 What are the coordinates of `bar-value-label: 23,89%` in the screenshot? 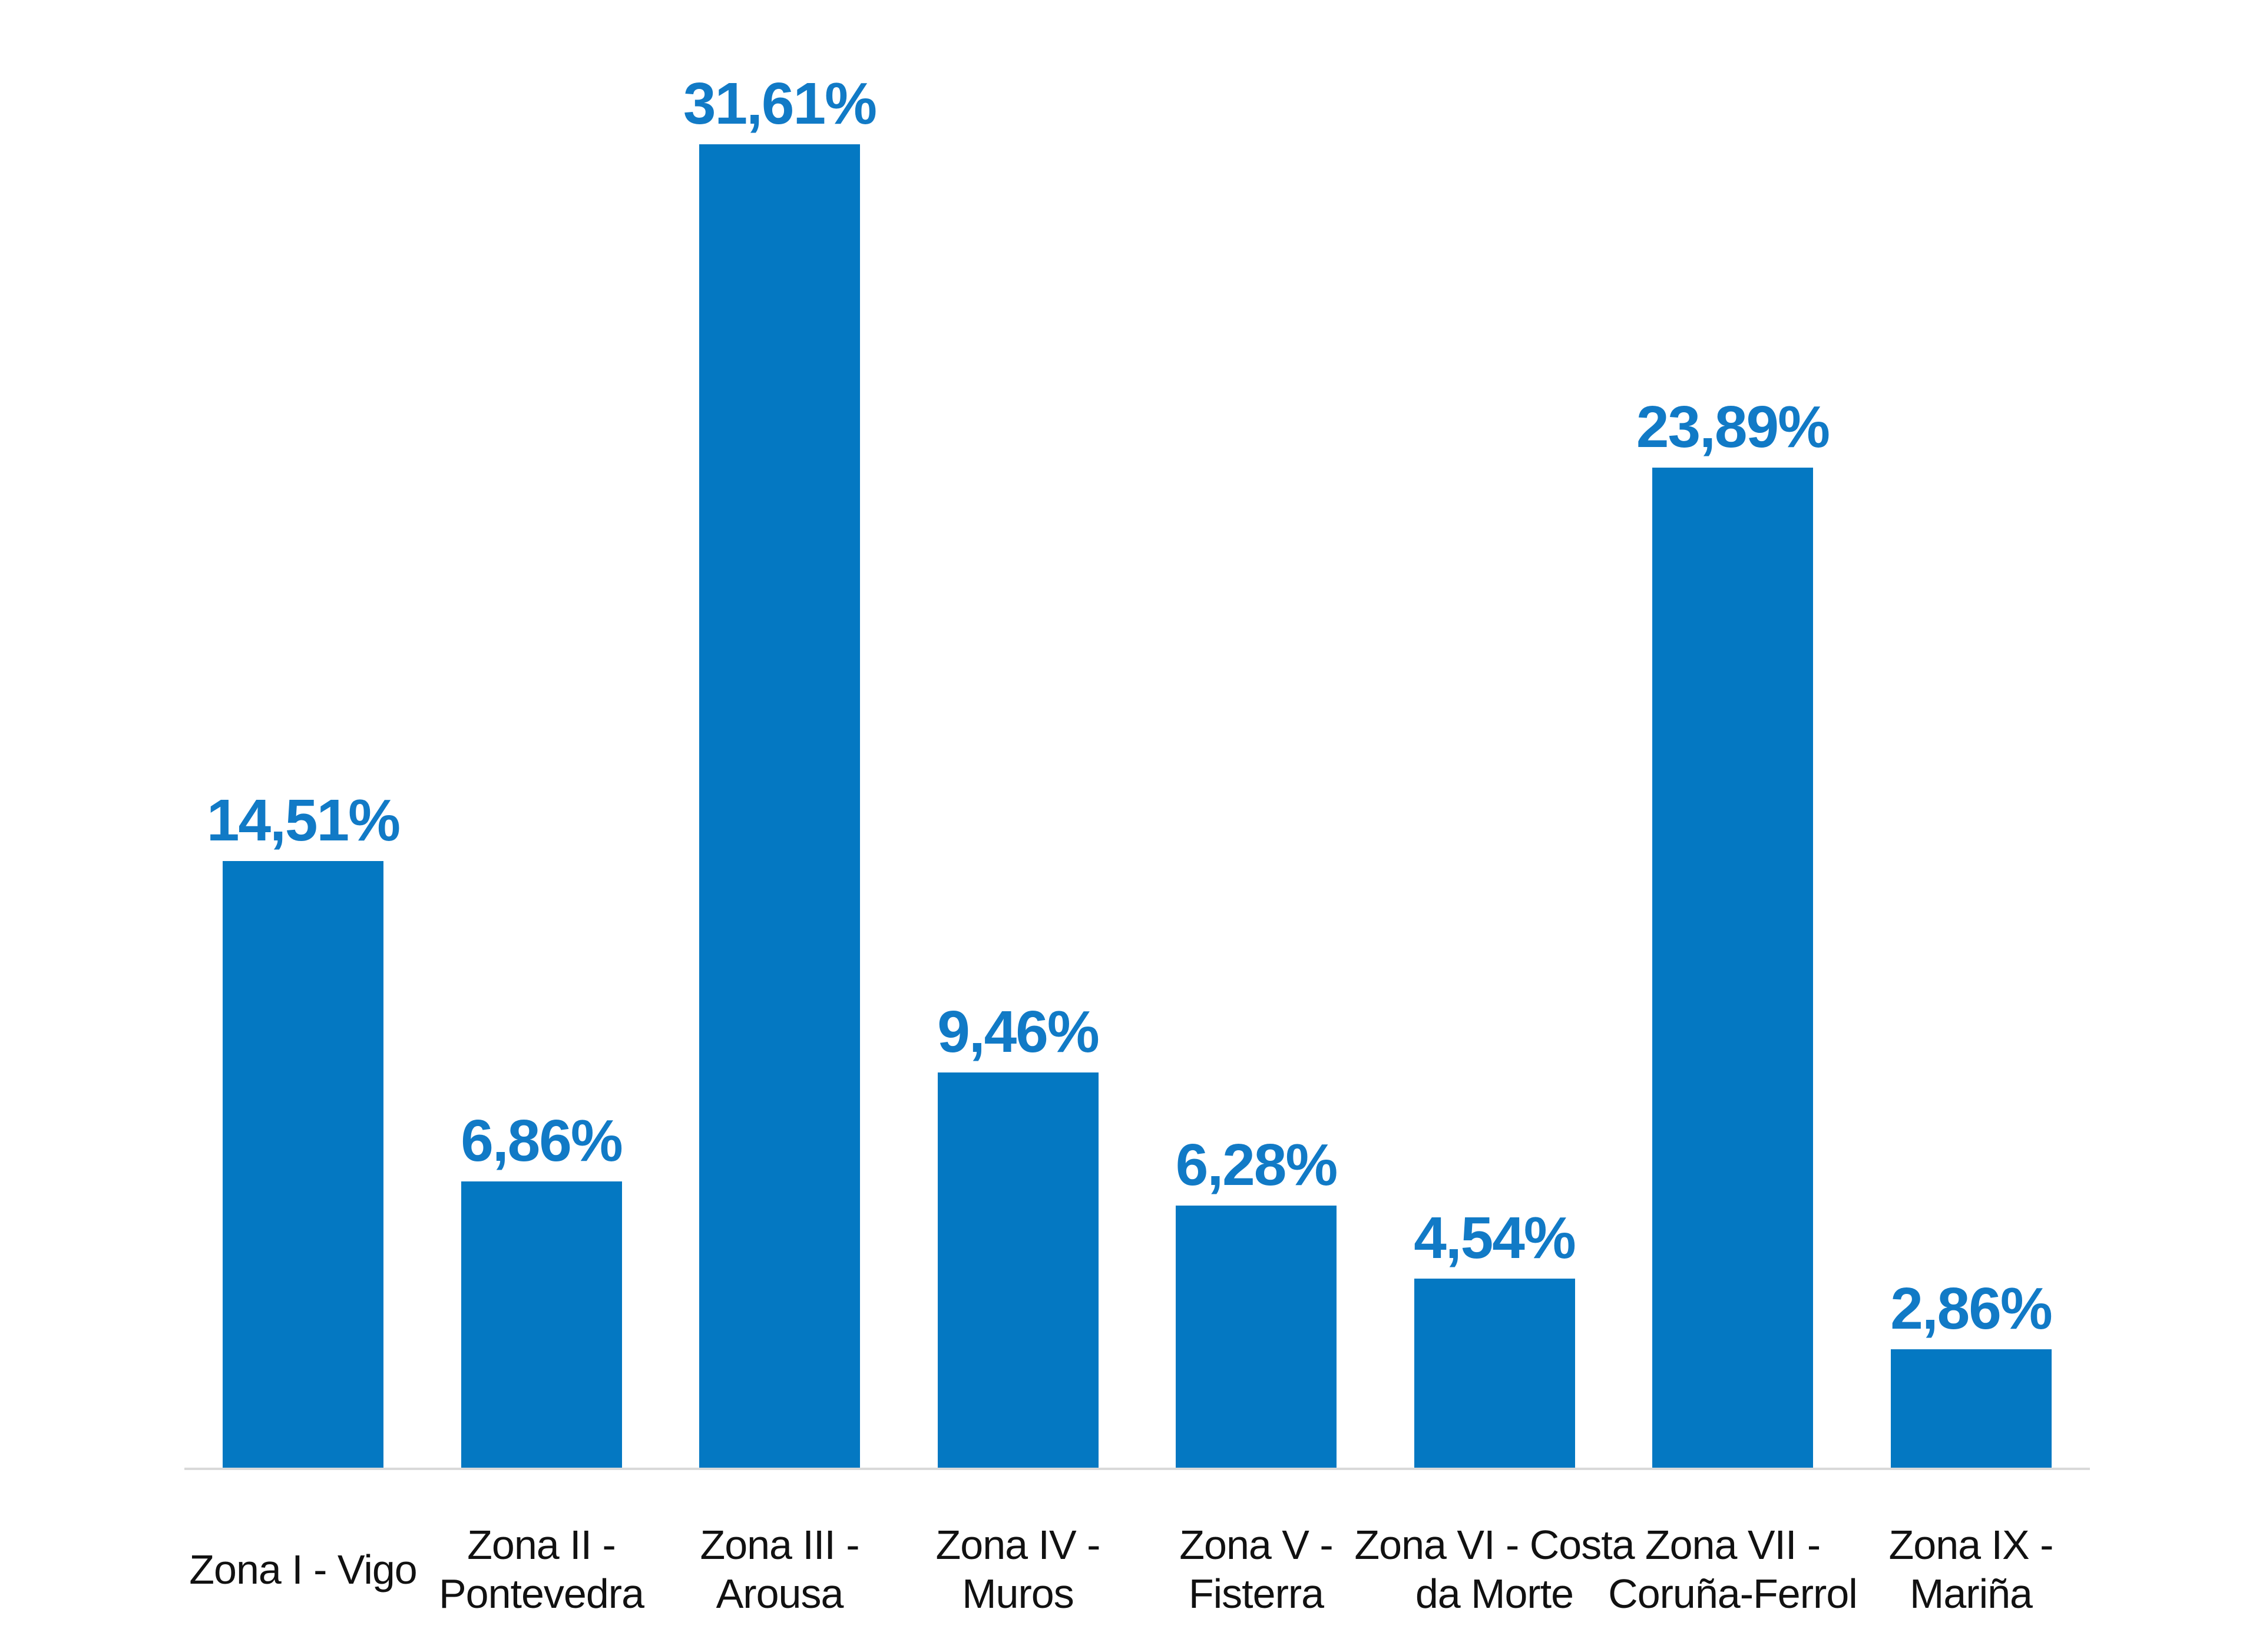 It's located at (1733, 428).